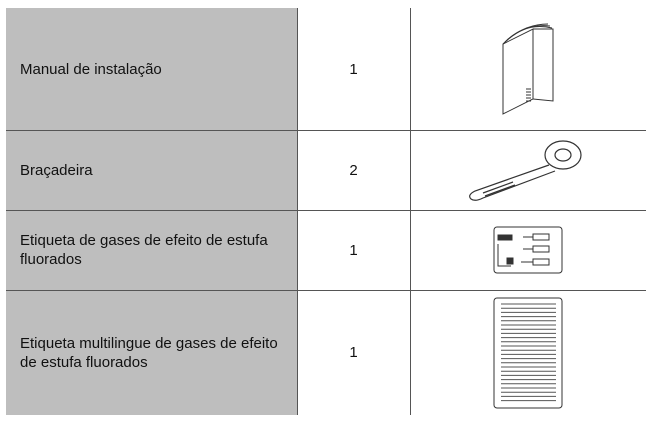  I want to click on label-drawing, so click(528, 250).